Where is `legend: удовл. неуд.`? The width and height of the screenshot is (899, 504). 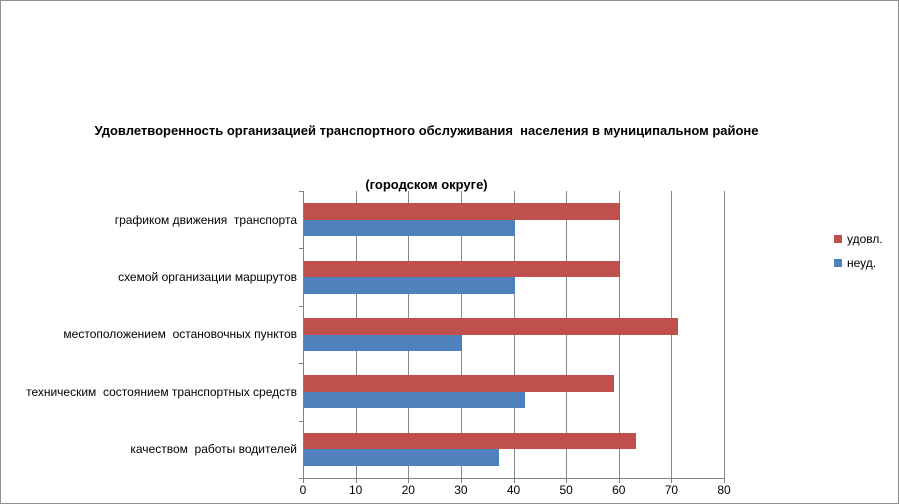
legend: удовл. неуд. is located at coordinates (858, 256).